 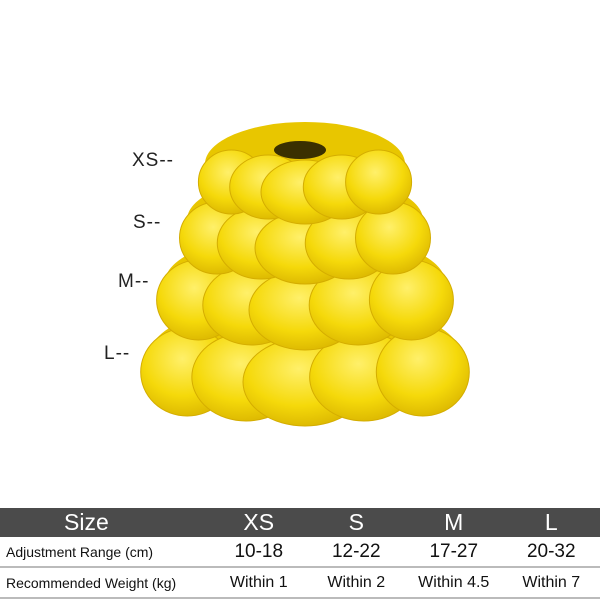 I want to click on header-l: L, so click(x=551, y=522).